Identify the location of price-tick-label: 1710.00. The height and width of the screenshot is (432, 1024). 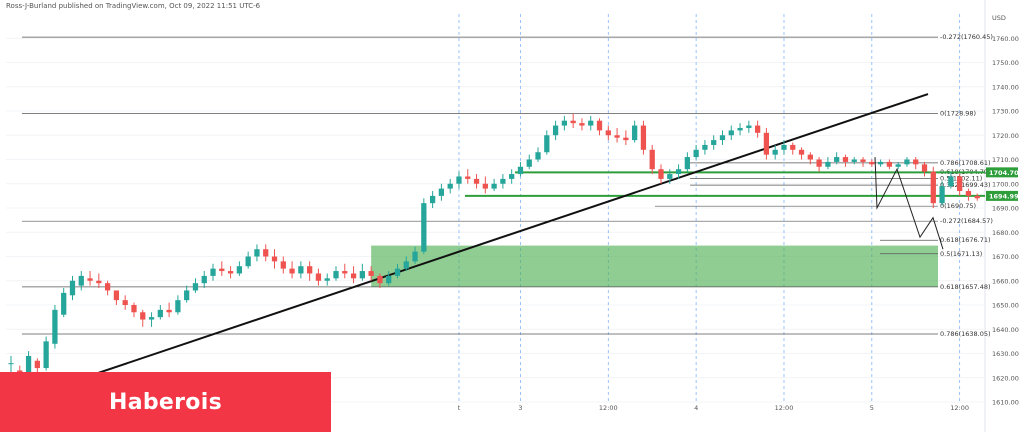
(1005, 160).